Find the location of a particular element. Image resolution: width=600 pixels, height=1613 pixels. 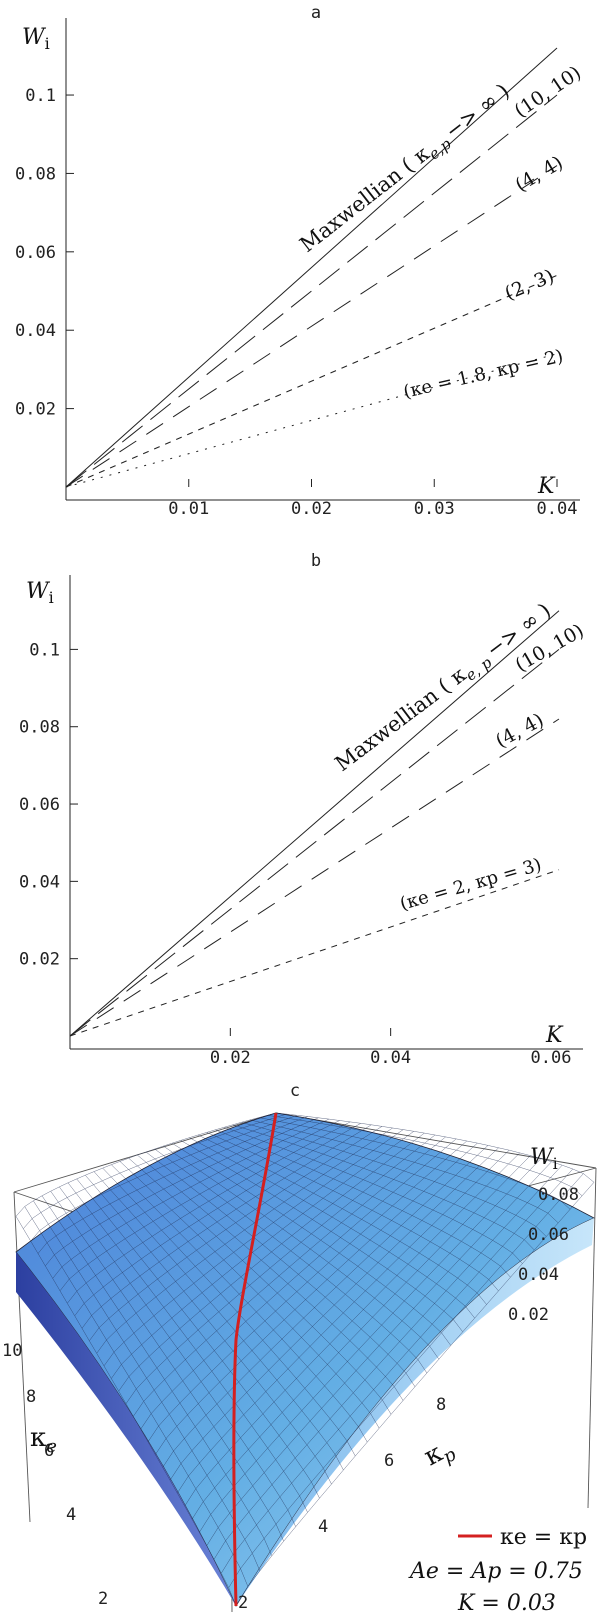

panel-b-label-maxwellian: Maxwellian ( κe, p−> ∞ ) is located at coordinates (444, 688).